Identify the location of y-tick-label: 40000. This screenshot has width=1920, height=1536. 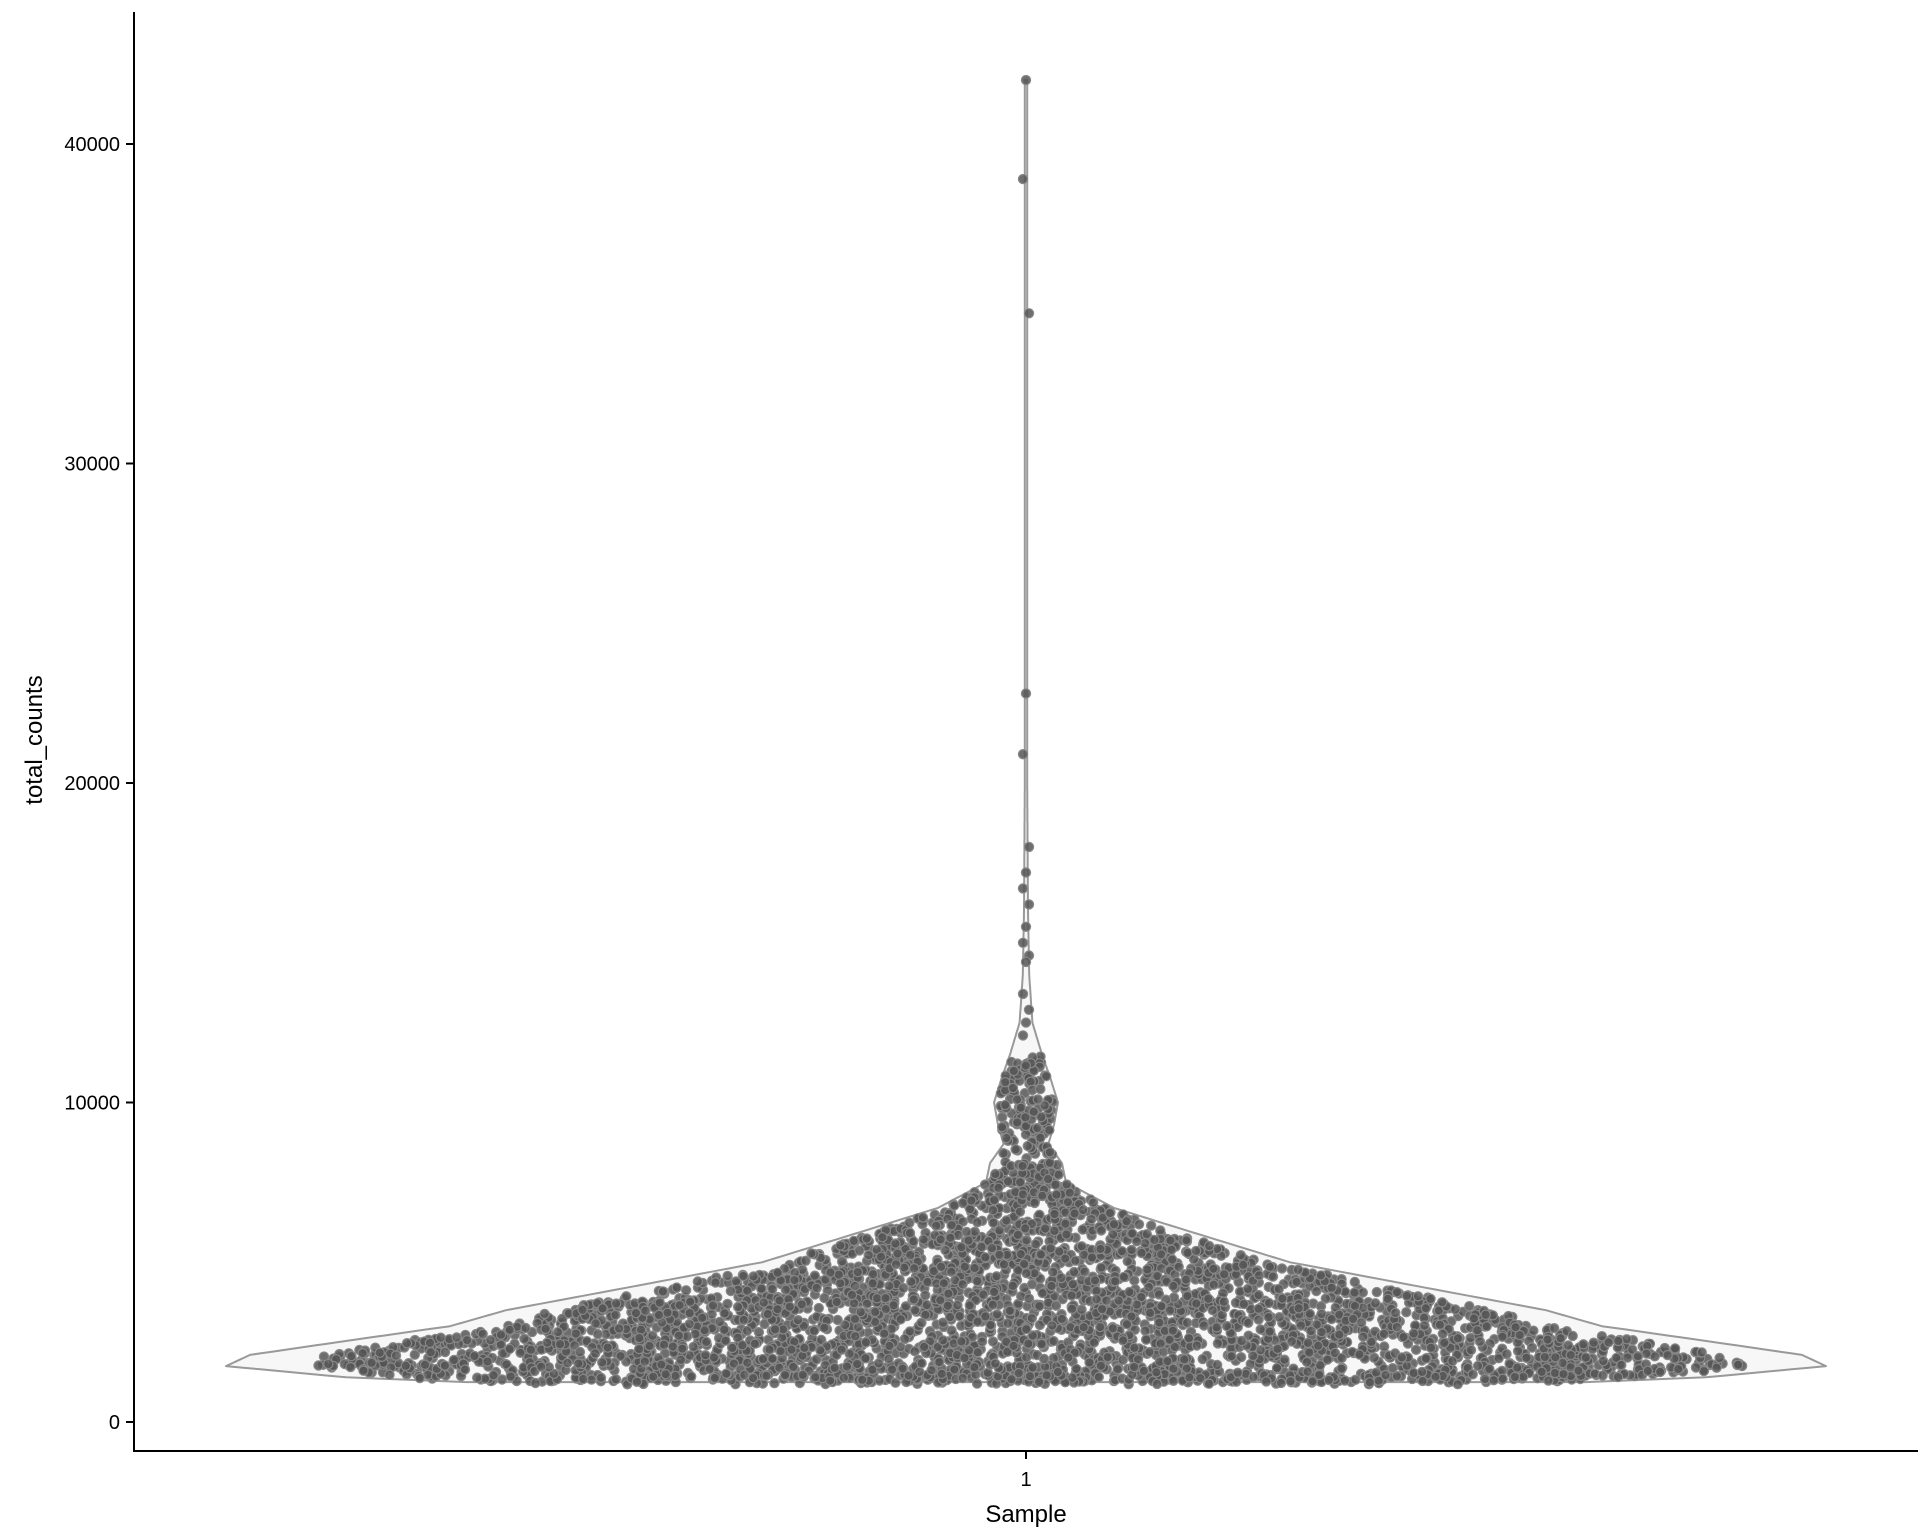
(92, 145).